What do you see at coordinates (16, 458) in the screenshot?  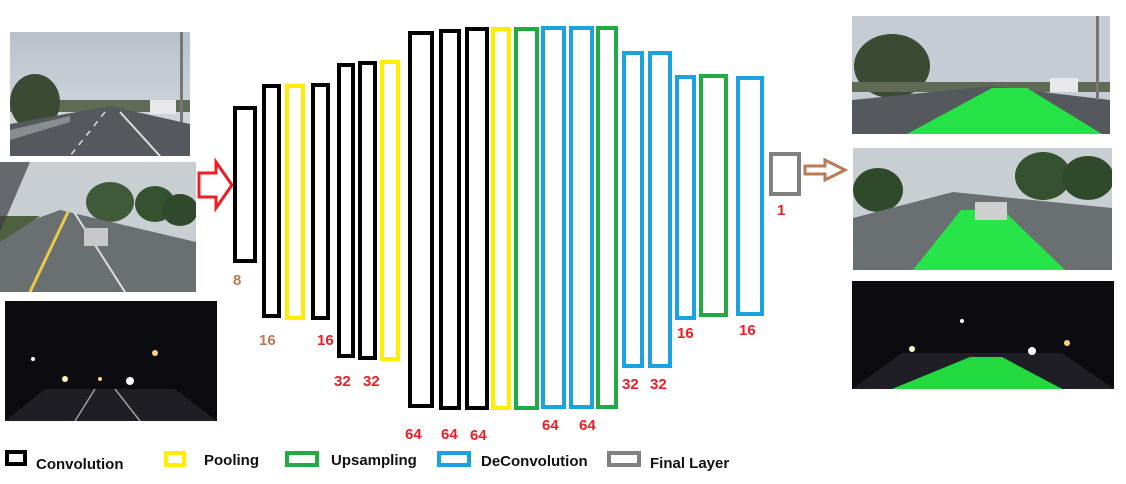 I see `legend-swatch-convolution` at bounding box center [16, 458].